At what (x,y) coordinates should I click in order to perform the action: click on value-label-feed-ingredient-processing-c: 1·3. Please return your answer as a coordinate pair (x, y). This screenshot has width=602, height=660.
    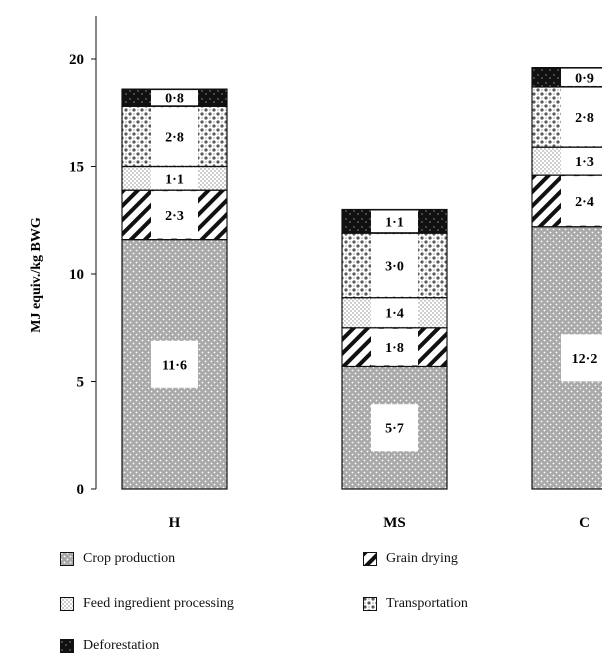
    Looking at the image, I should click on (584, 162).